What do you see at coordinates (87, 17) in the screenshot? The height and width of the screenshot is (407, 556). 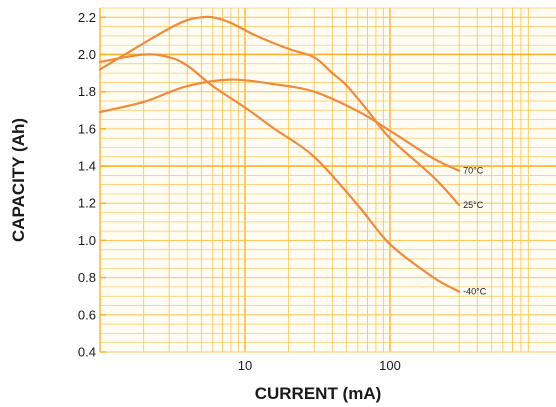 I see `y-tick-label: 2.2` at bounding box center [87, 17].